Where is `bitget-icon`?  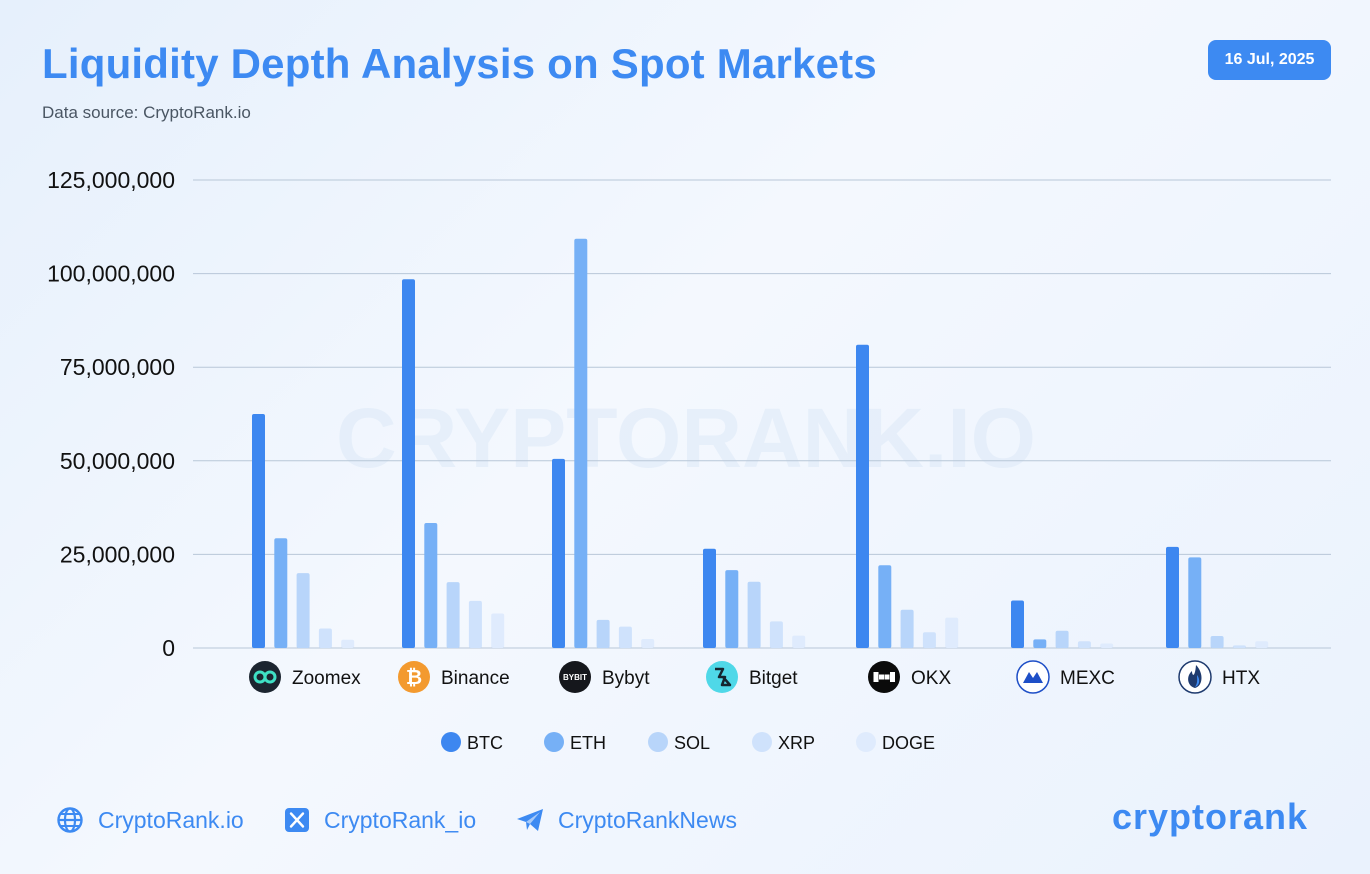 bitget-icon is located at coordinates (722, 677).